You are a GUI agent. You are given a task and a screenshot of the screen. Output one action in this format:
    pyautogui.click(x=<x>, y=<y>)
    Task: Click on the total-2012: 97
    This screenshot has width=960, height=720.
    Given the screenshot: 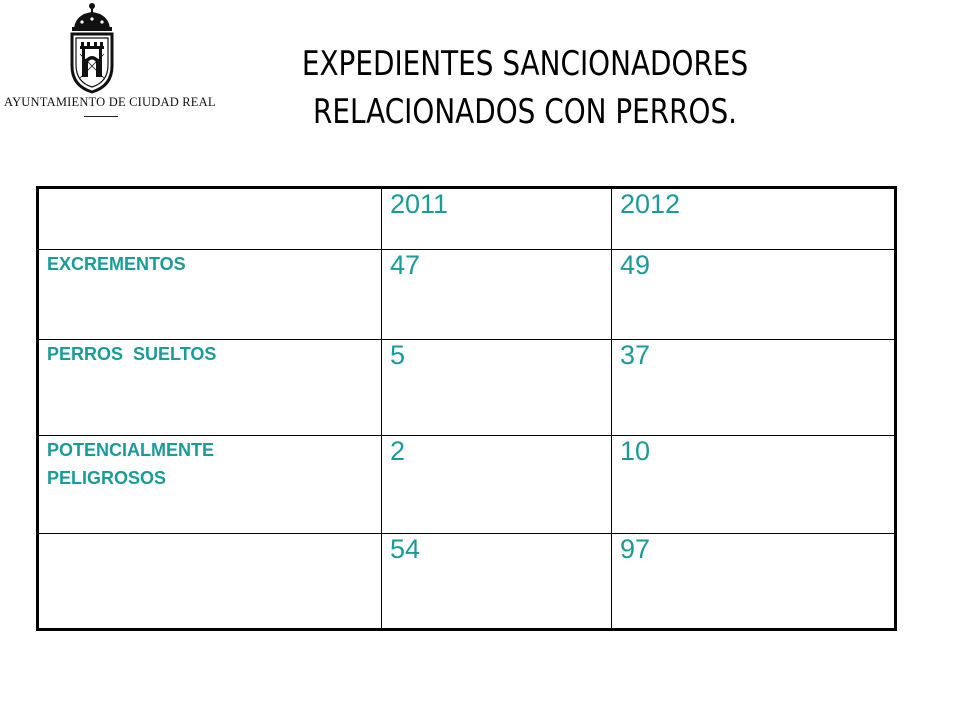 What is the action you would take?
    pyautogui.click(x=753, y=581)
    